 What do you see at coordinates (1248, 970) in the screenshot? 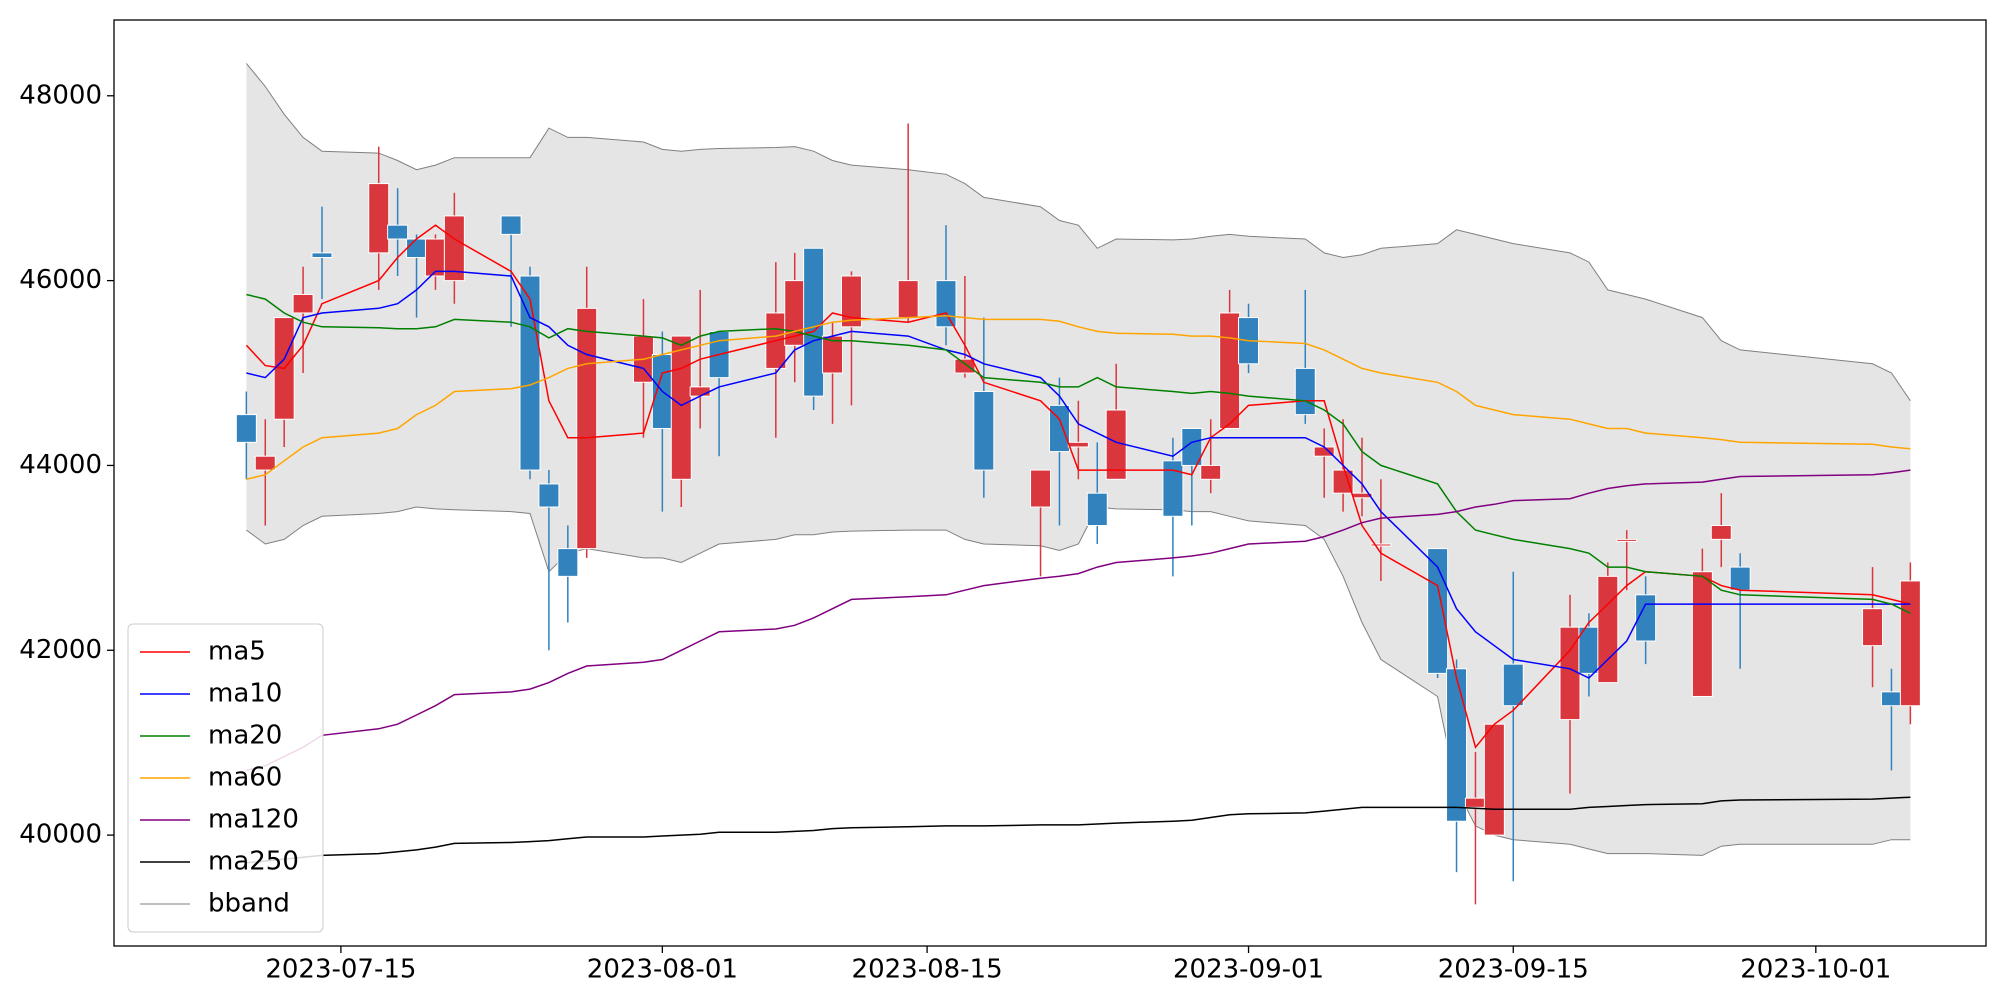
I see `x-tick-label: 2023-09-01` at bounding box center [1248, 970].